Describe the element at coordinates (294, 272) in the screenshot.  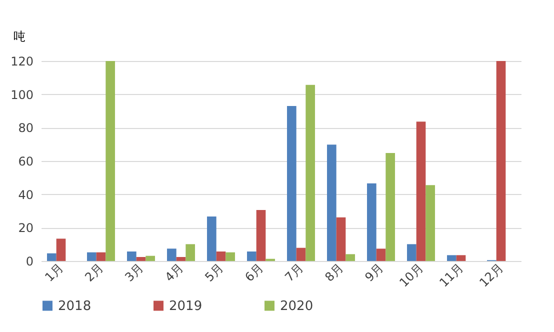
I see `x-tick-label: 7月` at that location.